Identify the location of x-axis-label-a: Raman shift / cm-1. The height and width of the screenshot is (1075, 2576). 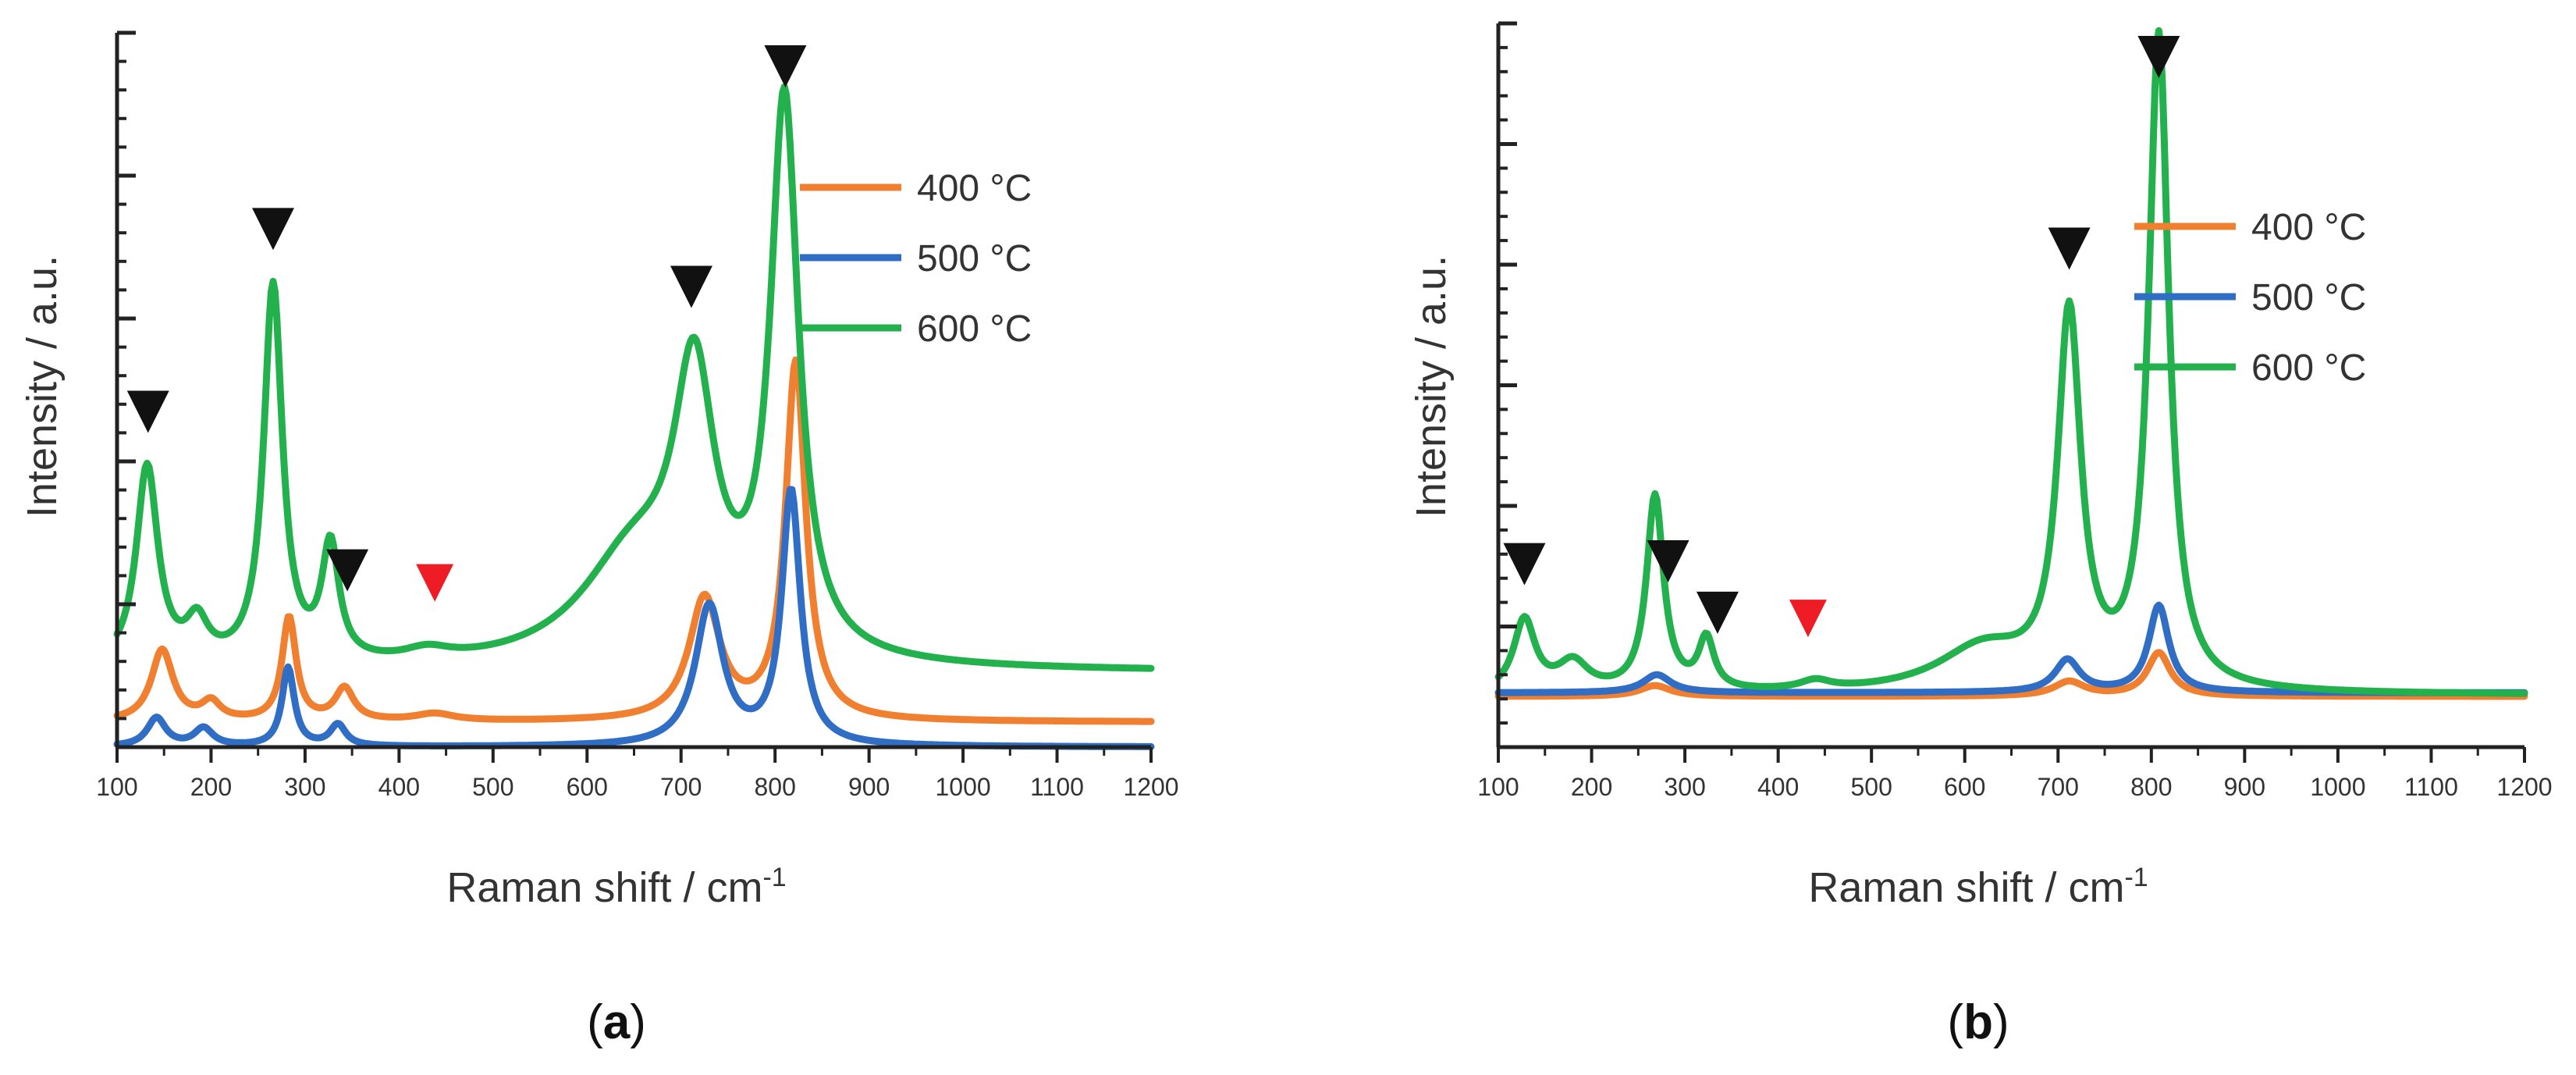
(616, 887).